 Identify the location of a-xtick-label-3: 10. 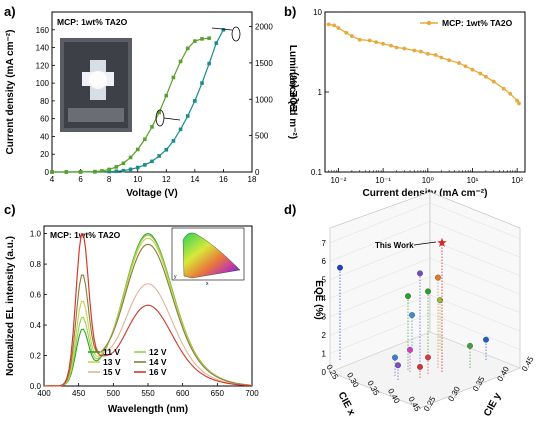
(137, 179).